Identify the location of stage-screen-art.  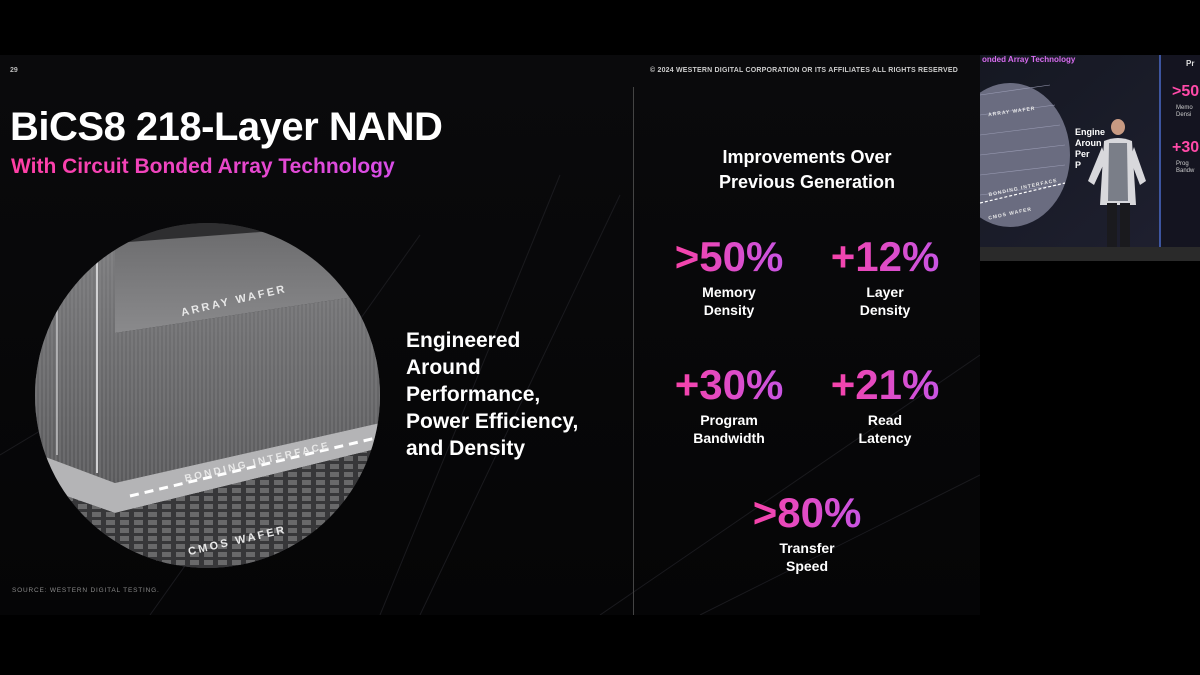
(1090, 151).